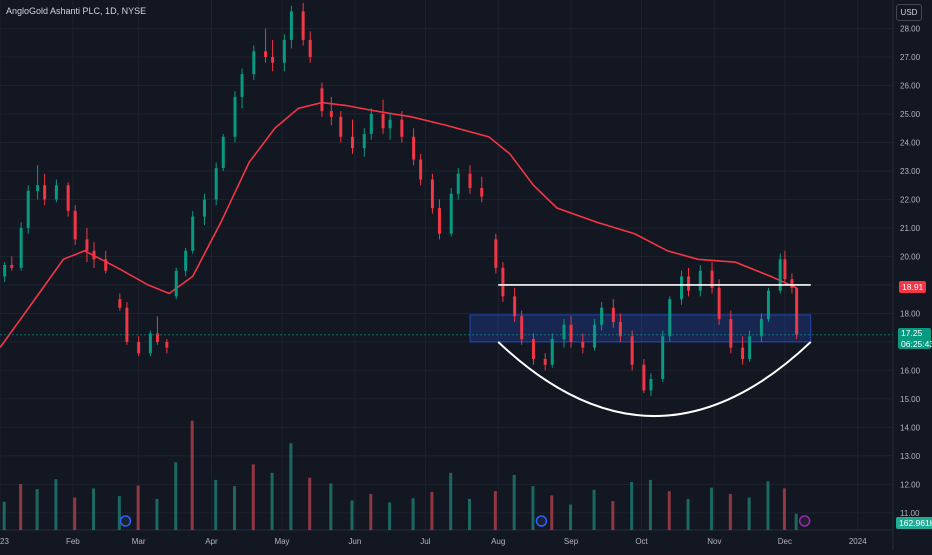  Describe the element at coordinates (498, 541) in the screenshot. I see `time-tick-label: Aug` at that location.